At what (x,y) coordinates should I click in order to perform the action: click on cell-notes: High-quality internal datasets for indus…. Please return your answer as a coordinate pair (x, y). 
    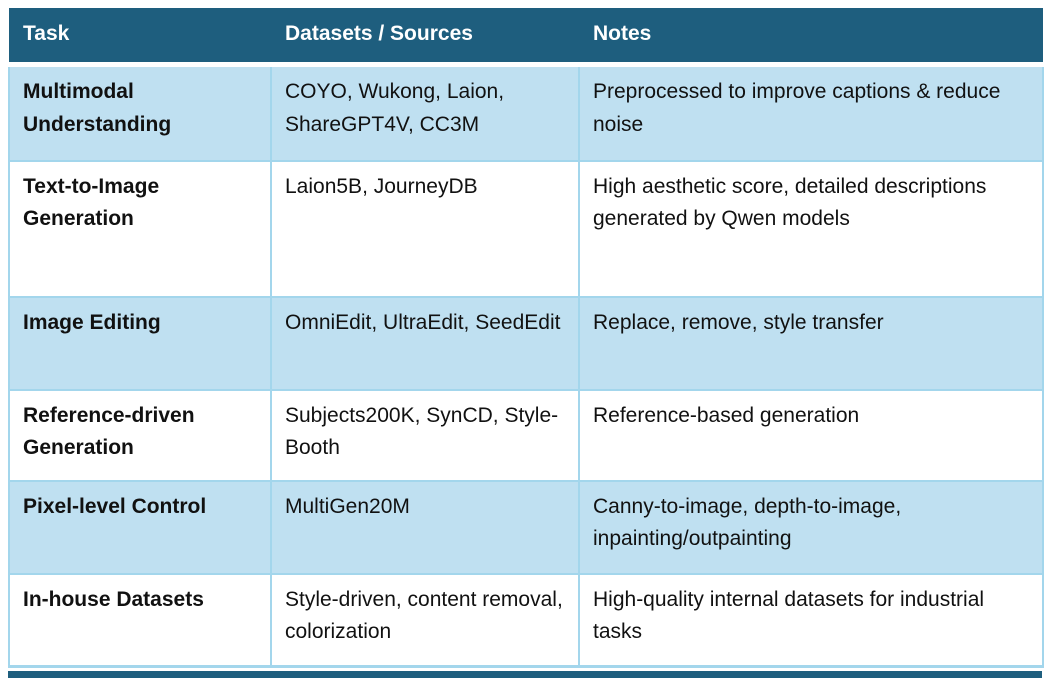
    Looking at the image, I should click on (811, 620).